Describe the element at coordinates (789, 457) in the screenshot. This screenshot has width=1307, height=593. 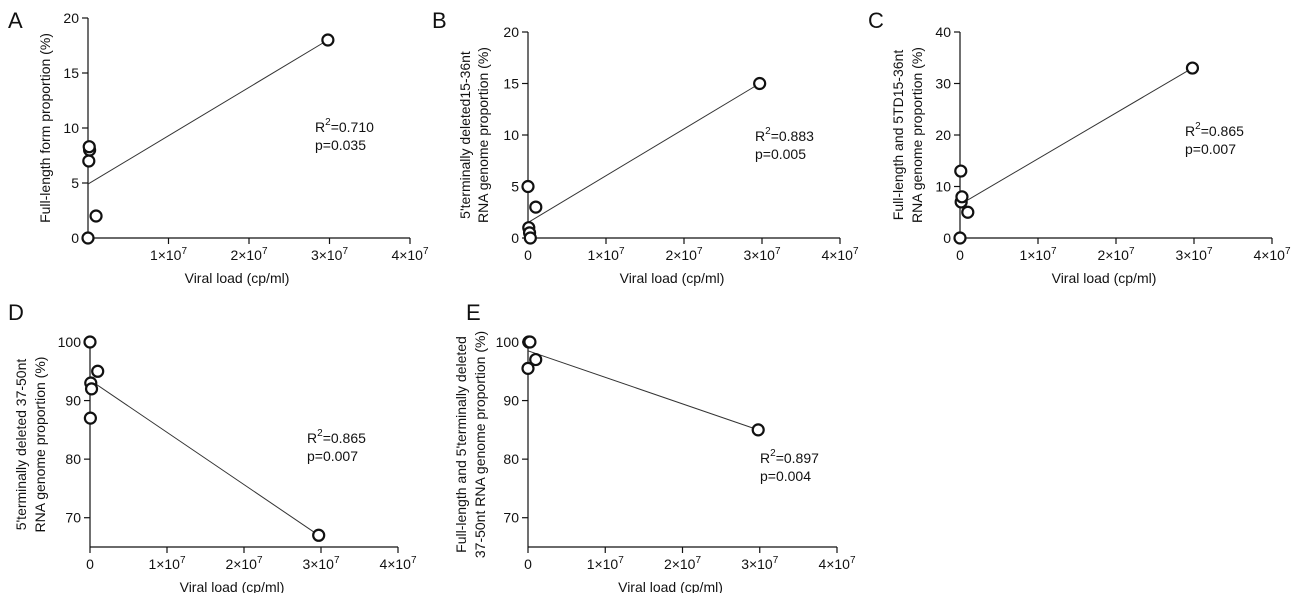
I see `r-squared-label: R2=0.897` at that location.